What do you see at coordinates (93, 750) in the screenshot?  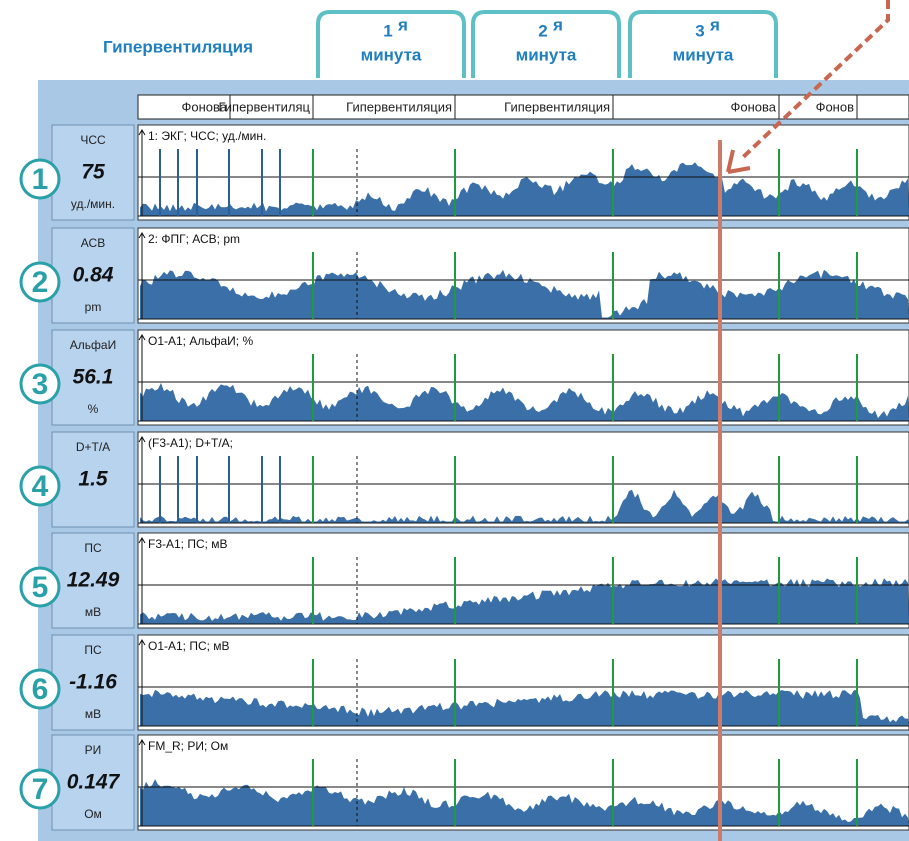 I see `channel-name: РИ` at bounding box center [93, 750].